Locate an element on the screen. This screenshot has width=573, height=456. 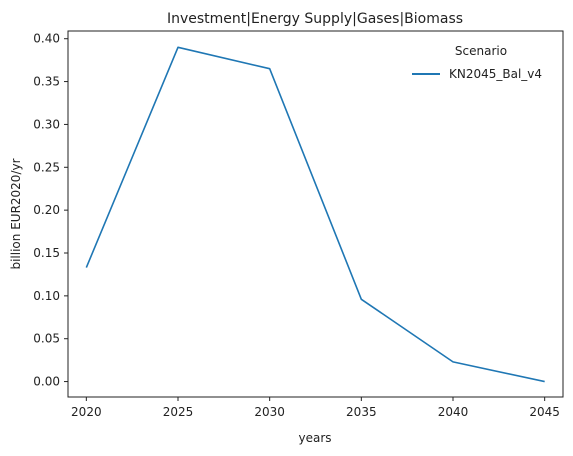
y-axis: 0.00 0.05 0.10 0.15 0.20 0.25 0.30 0.35 0.40 is located at coordinates (50, 210).